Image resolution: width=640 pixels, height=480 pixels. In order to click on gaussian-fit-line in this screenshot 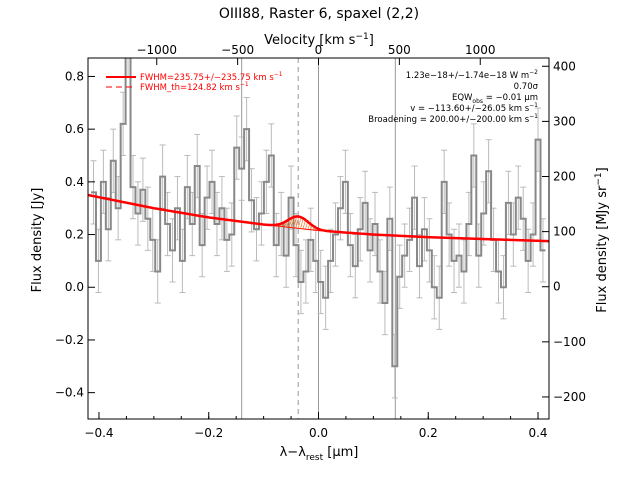, I will do `click(318, 218)`.